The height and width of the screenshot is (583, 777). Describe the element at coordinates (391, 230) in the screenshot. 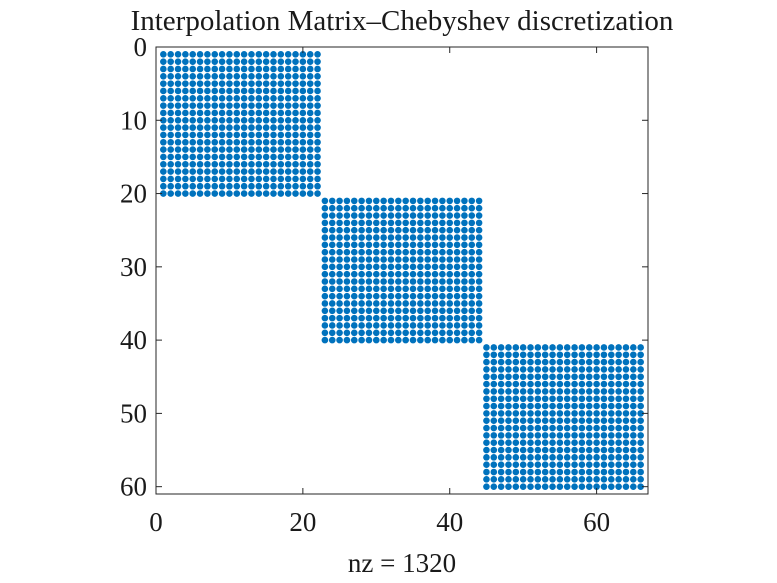

I see `nonzero-marker-b2-r25-c32` at that location.